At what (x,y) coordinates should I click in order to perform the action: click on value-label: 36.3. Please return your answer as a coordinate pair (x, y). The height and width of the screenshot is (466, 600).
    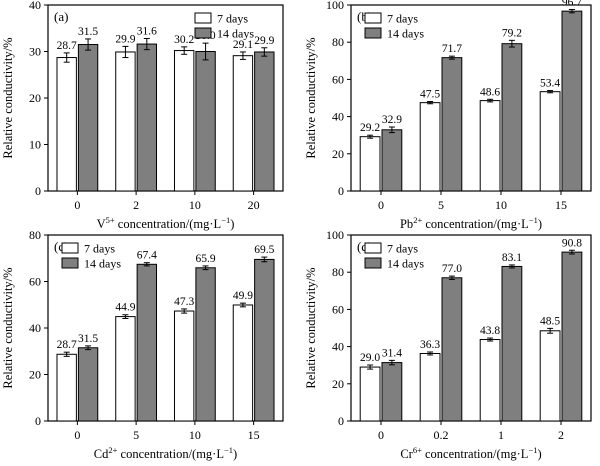
    Looking at the image, I should click on (430, 345).